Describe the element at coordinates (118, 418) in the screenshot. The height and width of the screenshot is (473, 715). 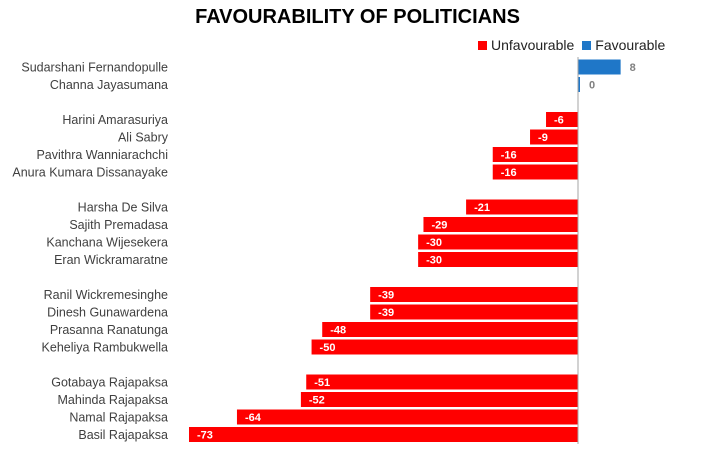
I see `category-label-namal-rajapaksa: Namal Rajapaksa` at that location.